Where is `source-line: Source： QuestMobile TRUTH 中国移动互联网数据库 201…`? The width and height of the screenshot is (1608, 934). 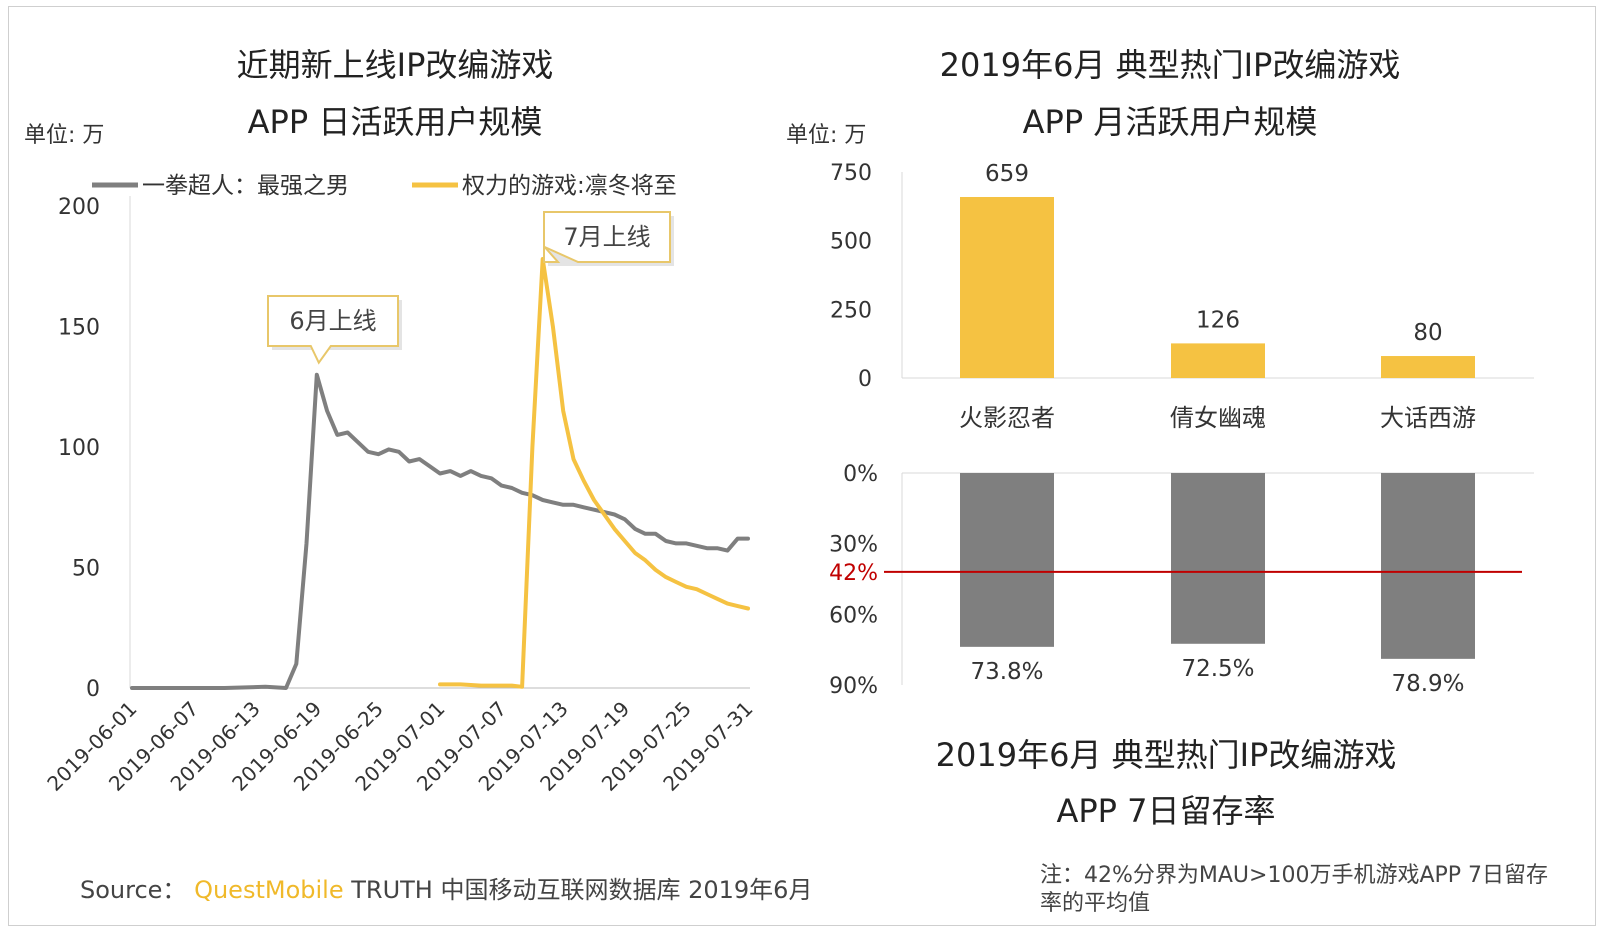
source-line: Source： QuestMobile TRUTH 中国移动互联网数据库 201… is located at coordinates (446, 887).